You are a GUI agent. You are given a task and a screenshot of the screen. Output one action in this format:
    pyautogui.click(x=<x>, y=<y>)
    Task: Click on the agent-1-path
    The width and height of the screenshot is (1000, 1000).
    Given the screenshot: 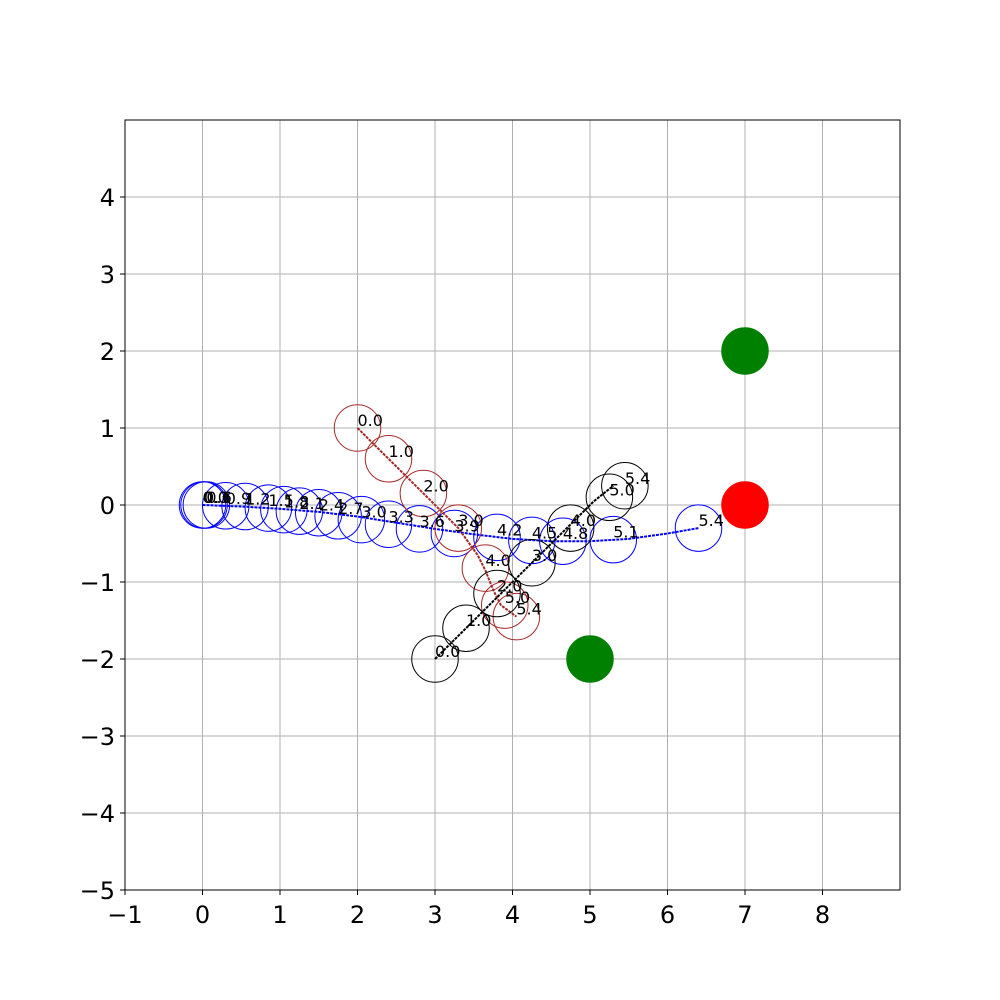 What is the action you would take?
    pyautogui.click(x=436, y=522)
    